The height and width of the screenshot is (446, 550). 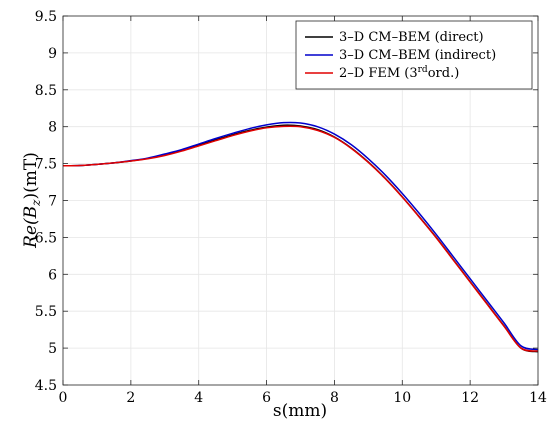 What do you see at coordinates (334, 398) in the screenshot?
I see `x-tick-label: 8` at bounding box center [334, 398].